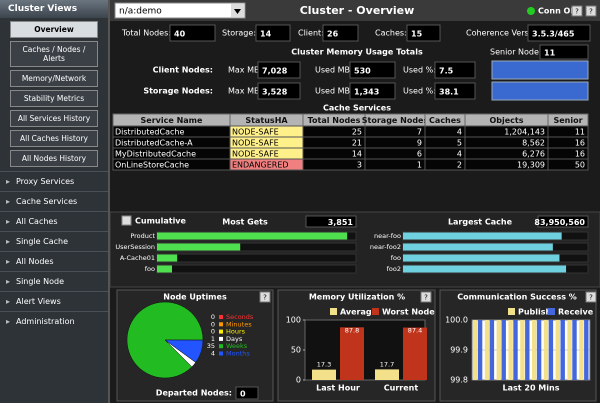 This screenshot has width=600, height=403. What do you see at coordinates (54, 281) in the screenshot?
I see `section-header: Single Node` at bounding box center [54, 281].